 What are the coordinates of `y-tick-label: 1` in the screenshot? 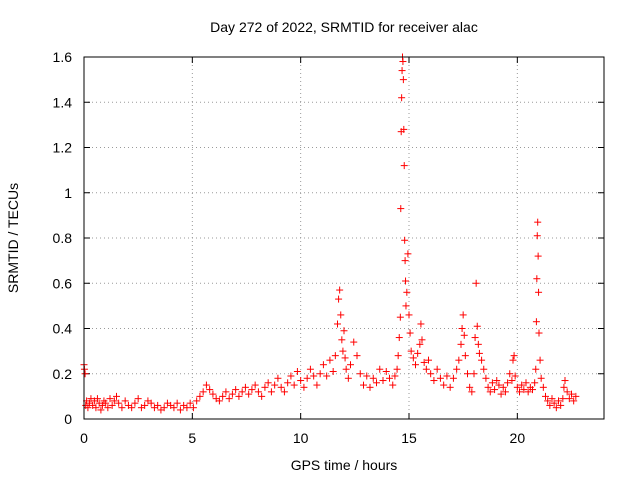 It's located at (68, 193).